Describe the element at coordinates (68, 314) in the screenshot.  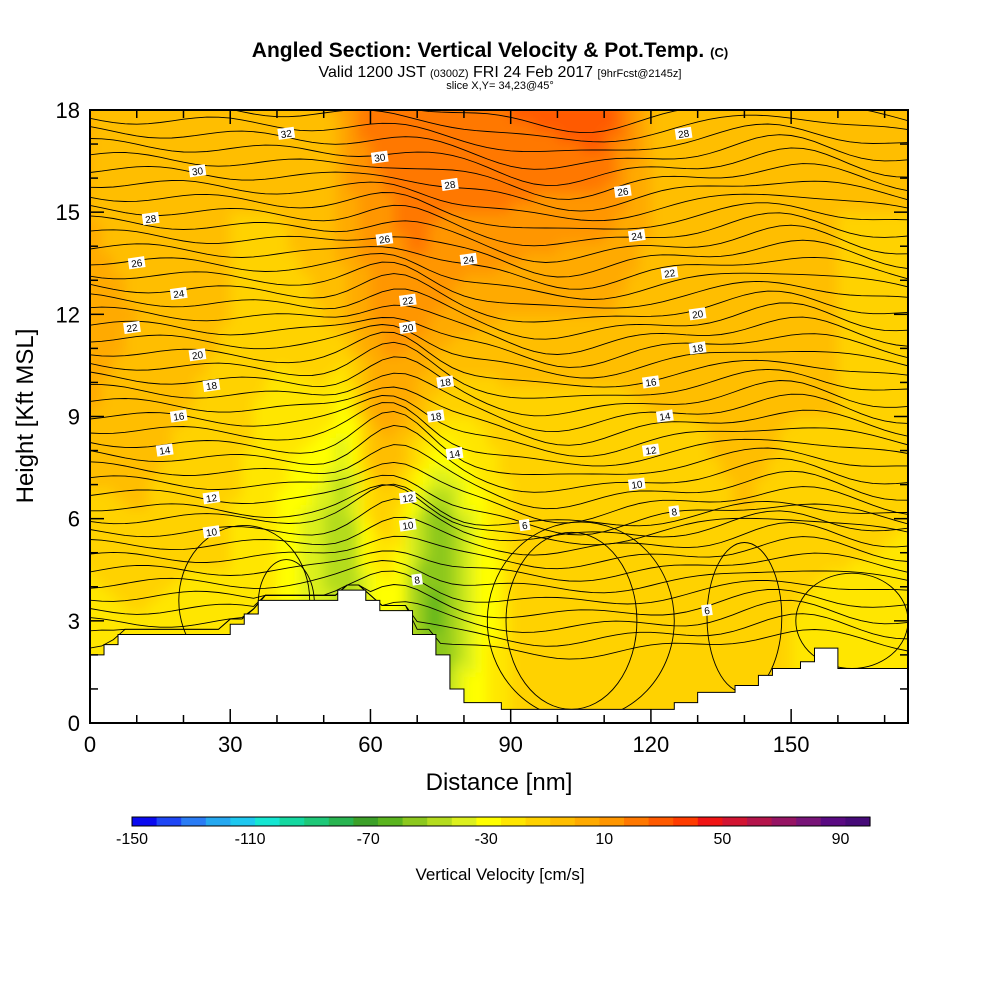
I see `y-tick-label: 12` at that location.